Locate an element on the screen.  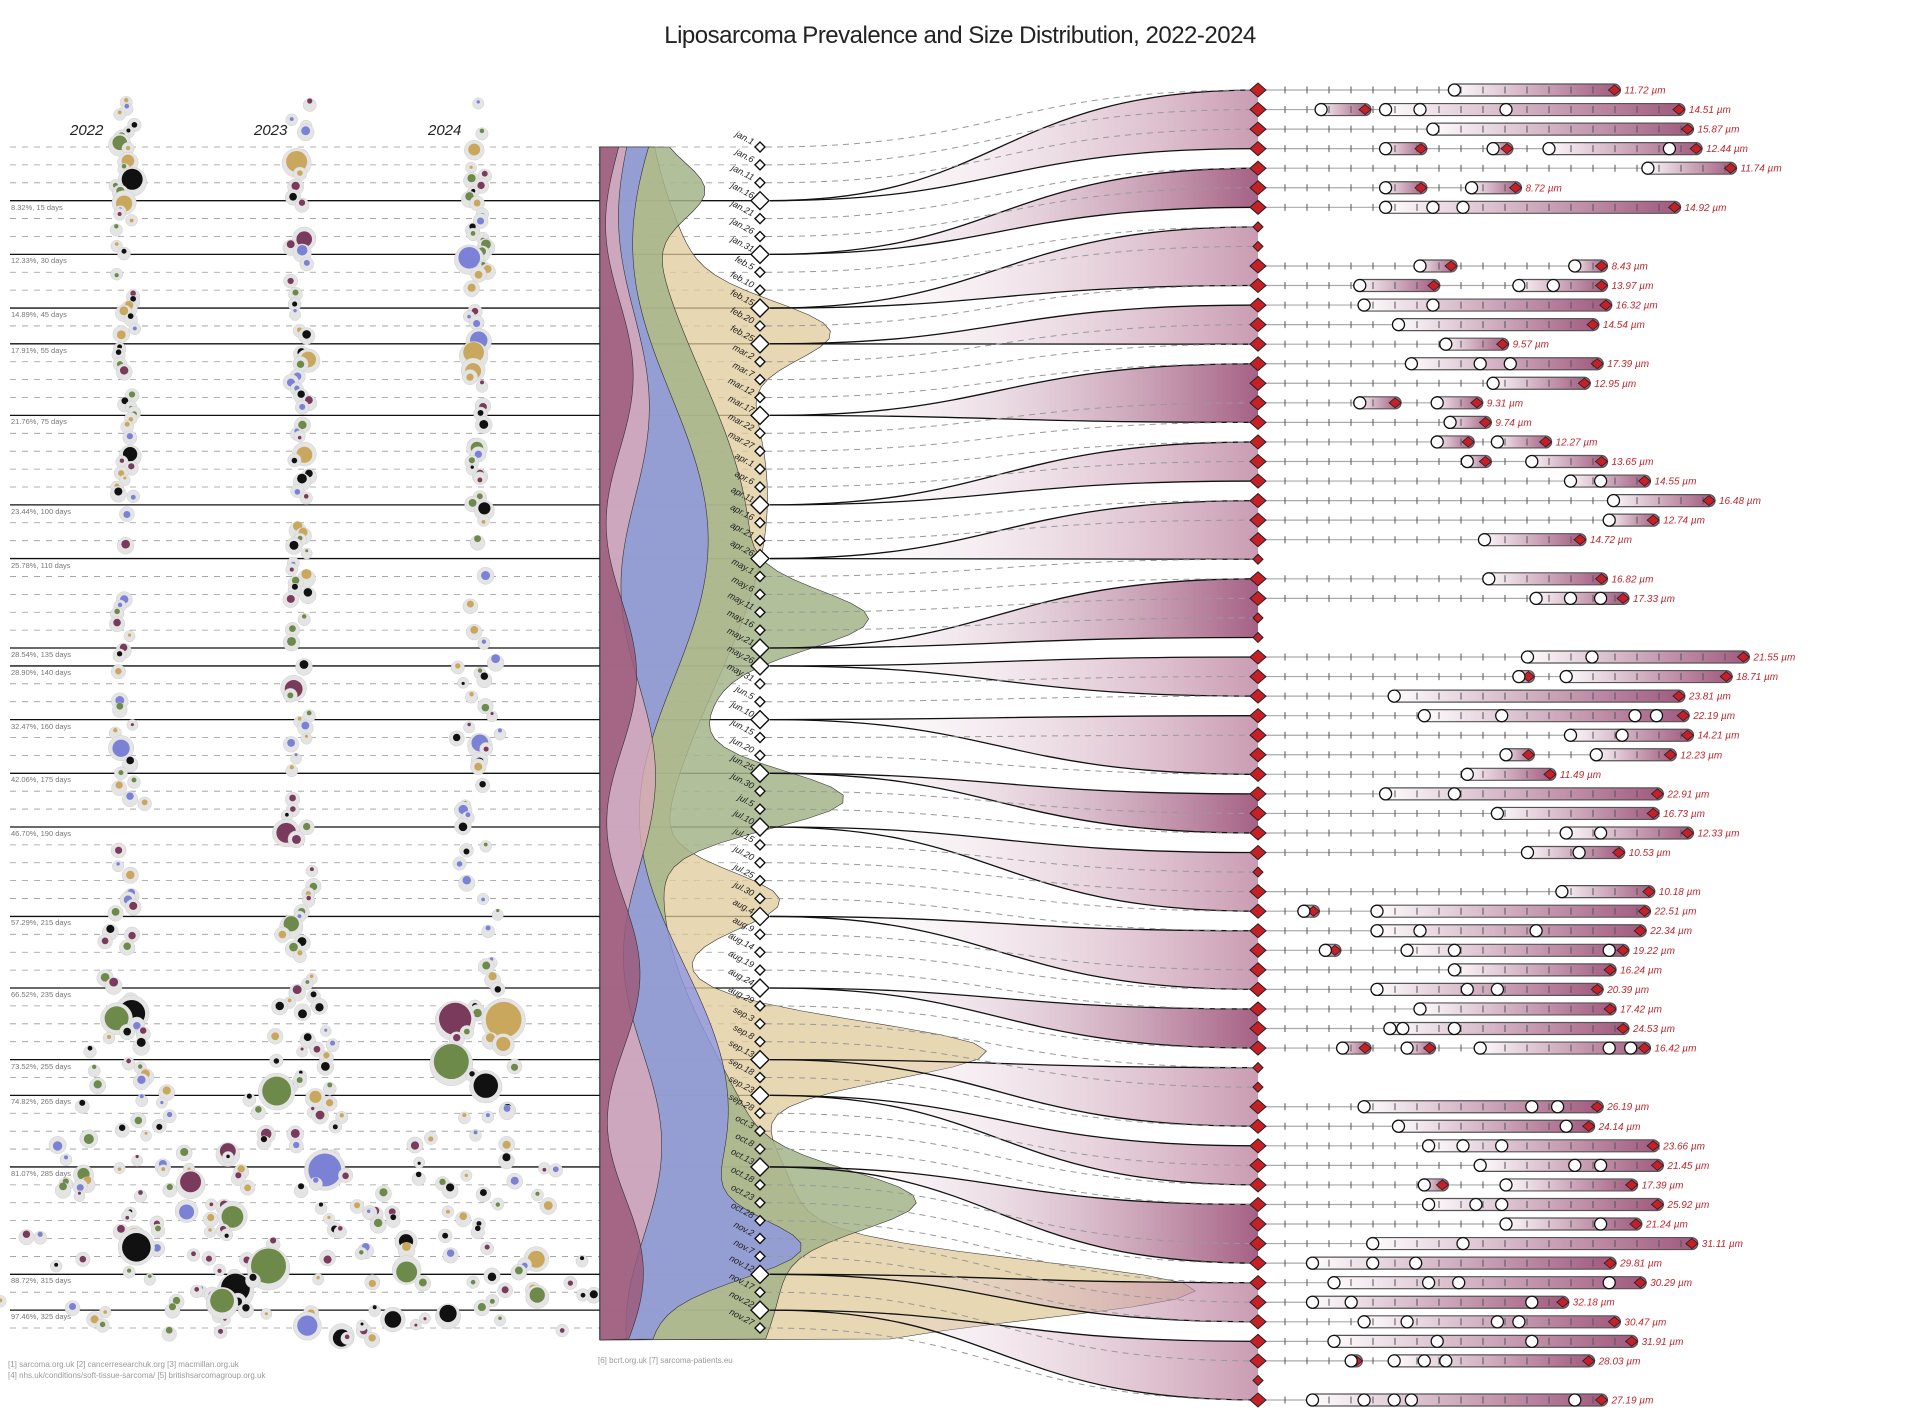
size-value-label: 8.72 µm is located at coordinates (1544, 188).